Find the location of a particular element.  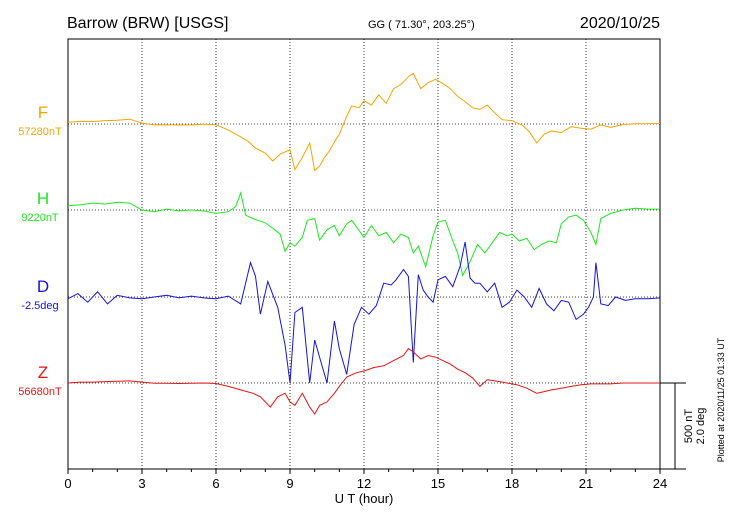

x-ticks: 0 3 6 9 12 15 18 21 24 is located at coordinates (365, 480).